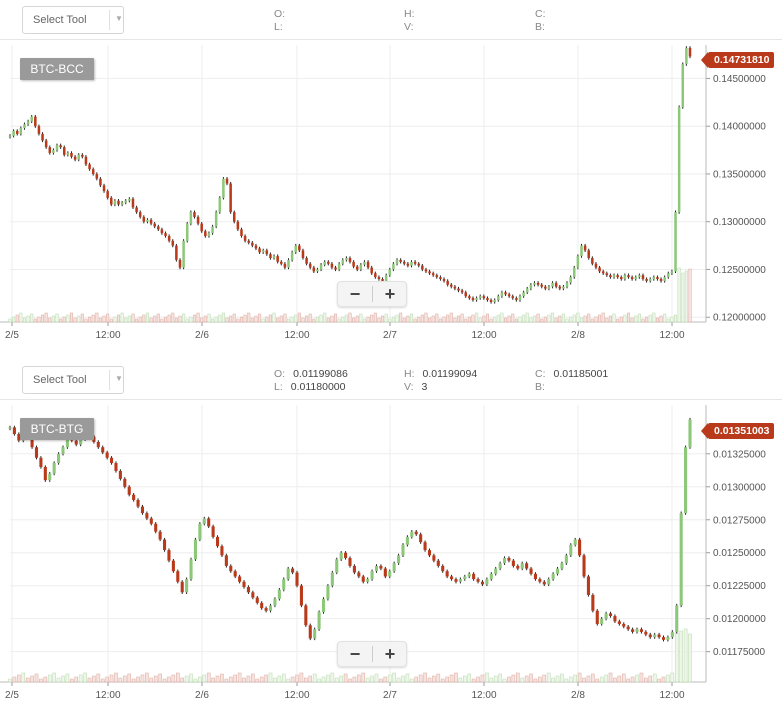 The width and height of the screenshot is (782, 720). What do you see at coordinates (739, 318) in the screenshot?
I see `y-tick-label: 0.12000000` at bounding box center [739, 318].